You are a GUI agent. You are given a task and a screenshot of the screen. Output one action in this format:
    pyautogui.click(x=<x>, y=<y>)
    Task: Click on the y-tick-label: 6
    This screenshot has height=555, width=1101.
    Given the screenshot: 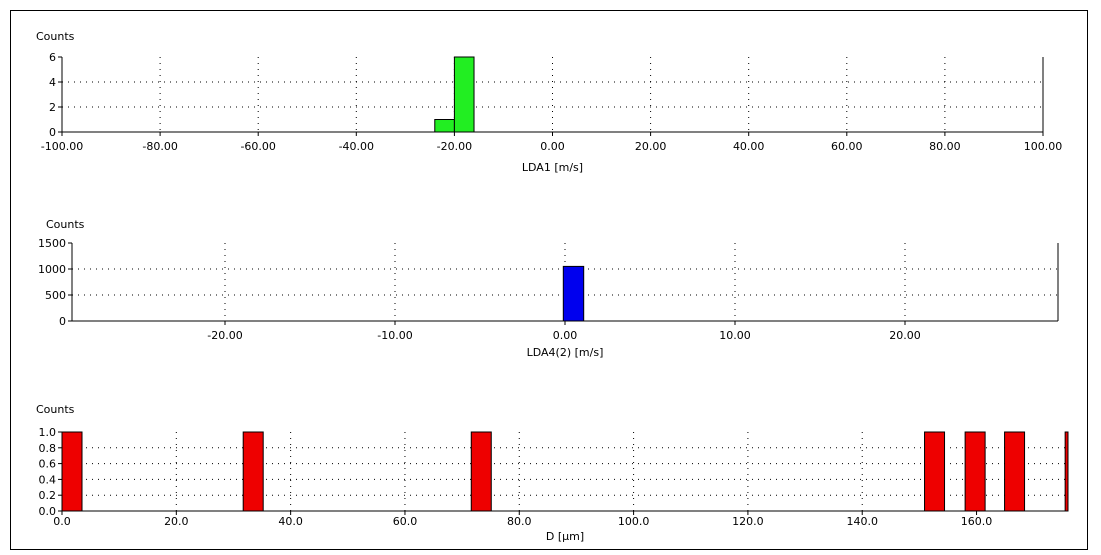 What is the action you would take?
    pyautogui.click(x=52, y=57)
    